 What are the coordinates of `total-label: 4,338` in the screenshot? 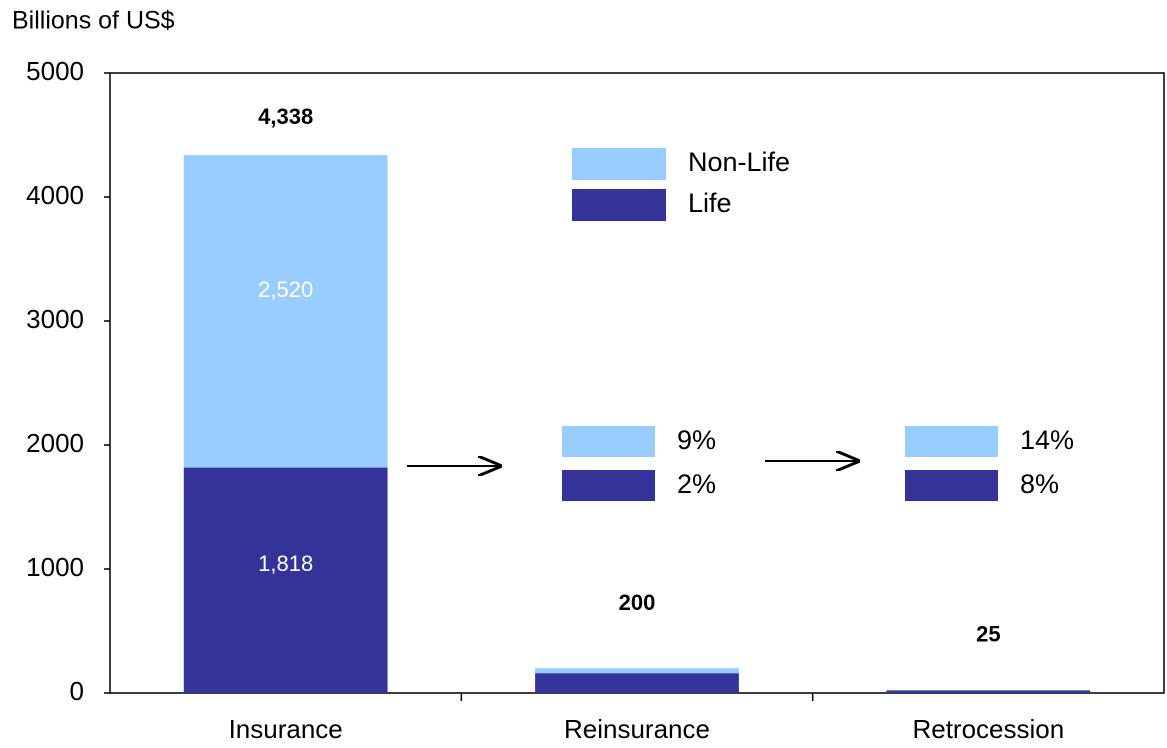 It's located at (285, 116).